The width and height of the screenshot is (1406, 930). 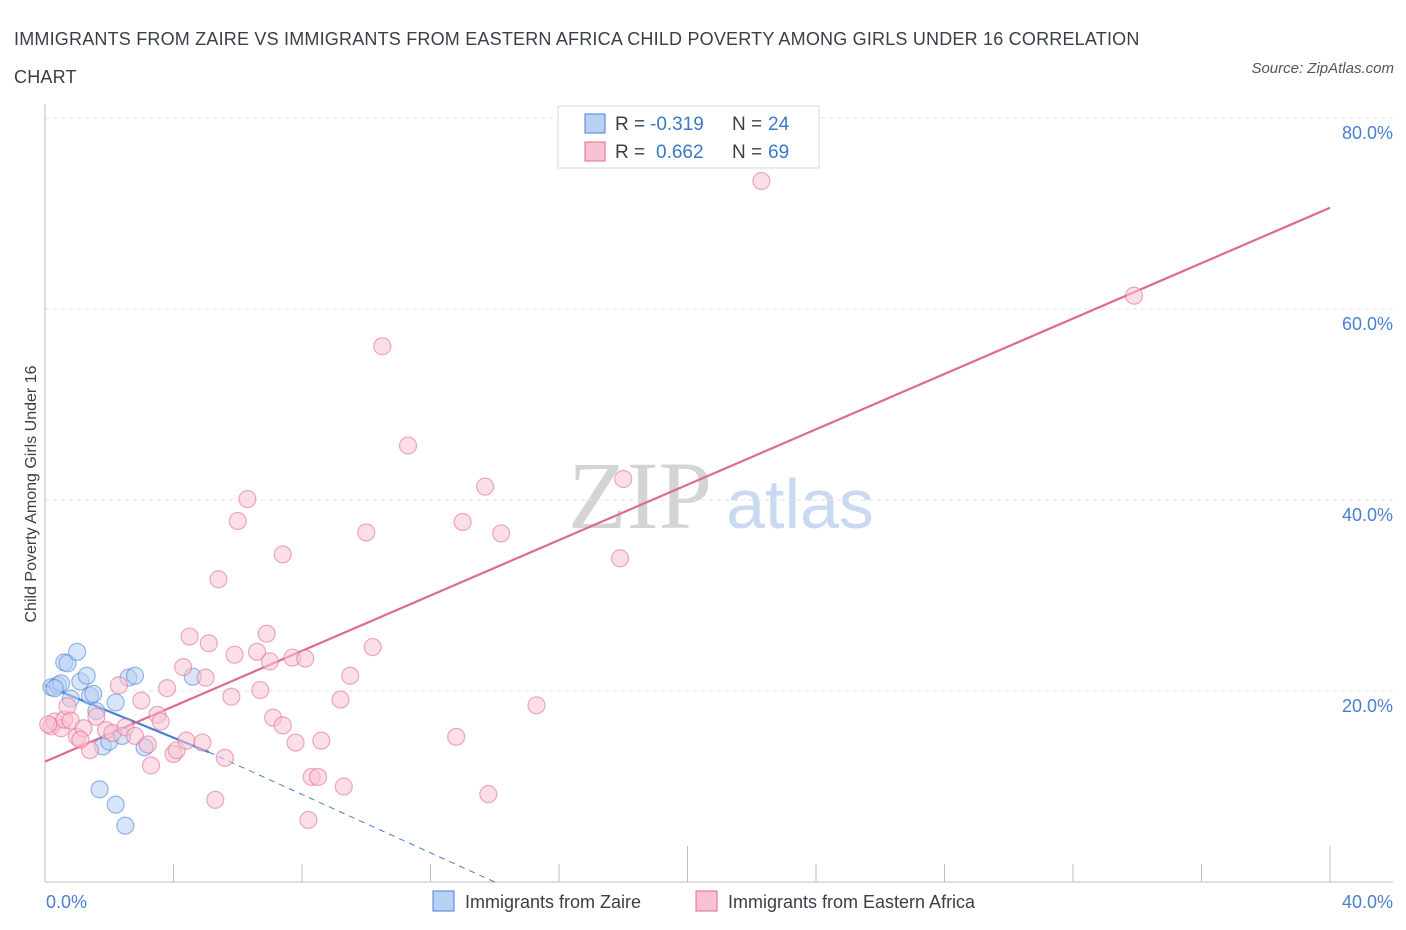 What do you see at coordinates (1367, 515) in the screenshot?
I see `y-tick-label-40: 40.0%` at bounding box center [1367, 515].